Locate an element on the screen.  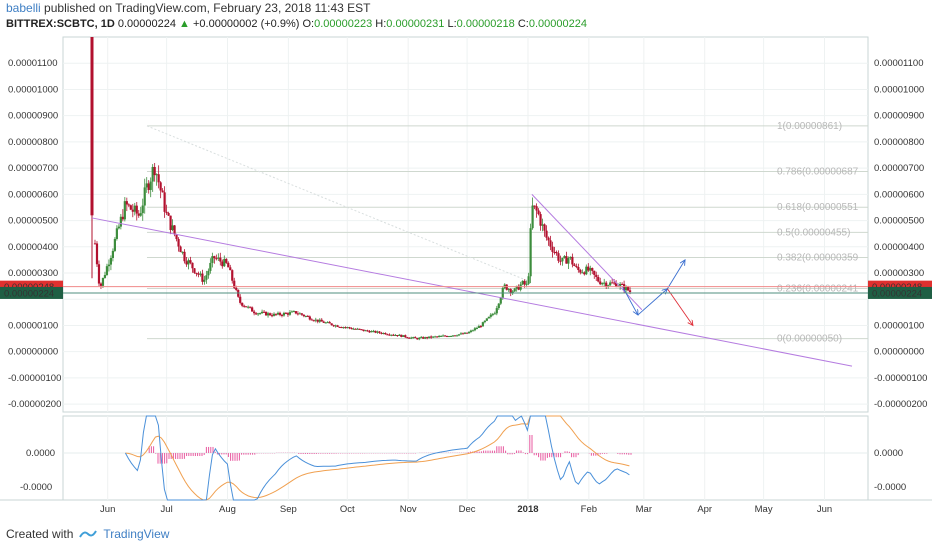
y-tick-label-right: 0.00000100 is located at coordinates (899, 325).